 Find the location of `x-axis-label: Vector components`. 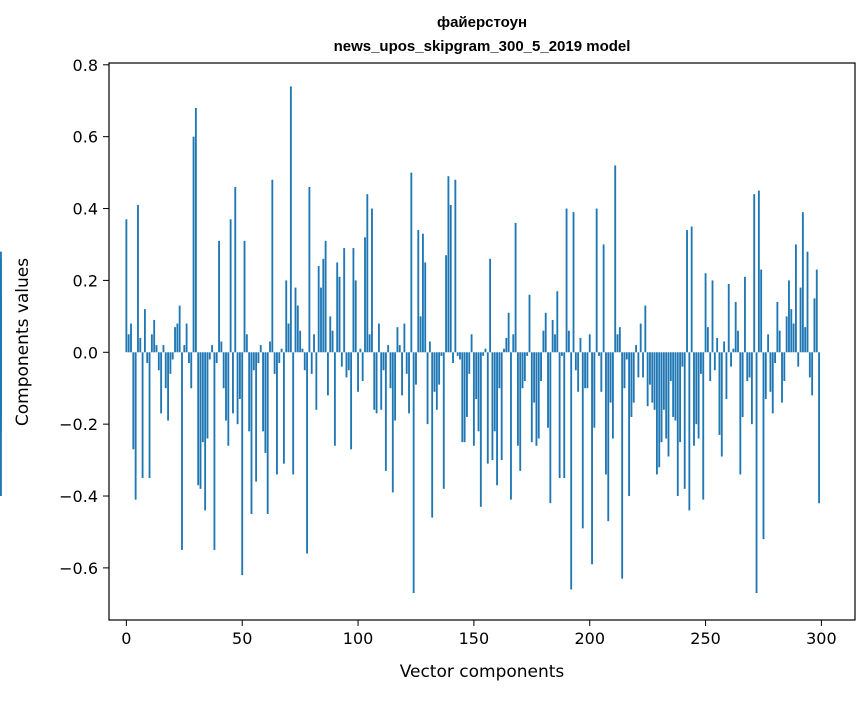

x-axis-label: Vector components is located at coordinates (482, 672).